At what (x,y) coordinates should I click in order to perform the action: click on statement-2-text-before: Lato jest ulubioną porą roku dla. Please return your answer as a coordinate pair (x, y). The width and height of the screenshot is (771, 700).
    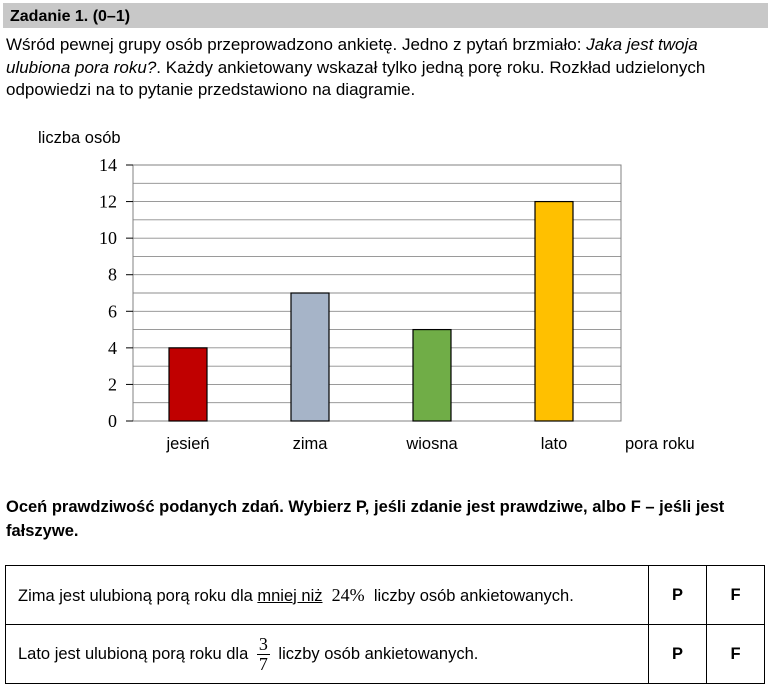
    Looking at the image, I should click on (135, 653).